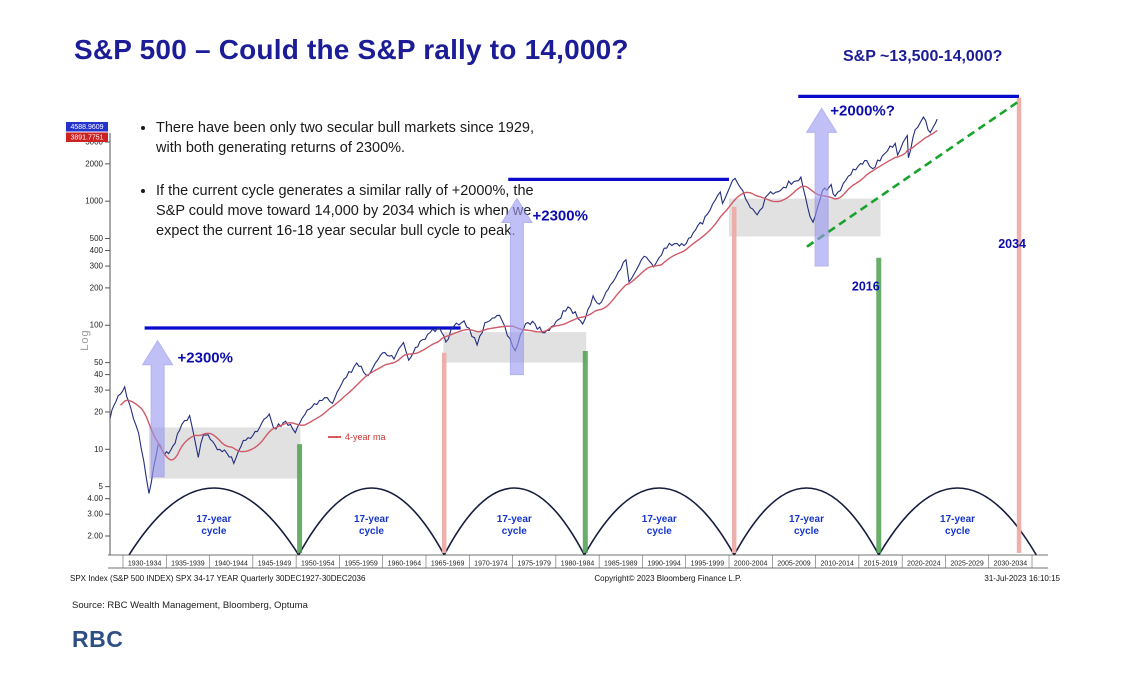 The height and width of the screenshot is (690, 1134). Describe the element at coordinates (1022, 578) in the screenshot. I see `svg-text: 31-Jul-2023 16:10:15` at that location.